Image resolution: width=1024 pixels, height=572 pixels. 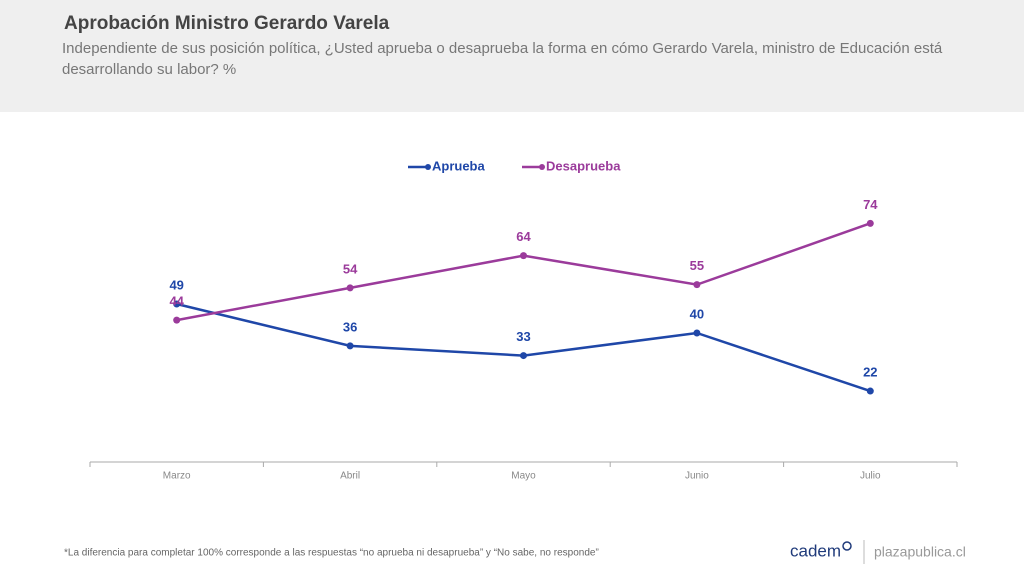 What do you see at coordinates (350, 326) in the screenshot?
I see `value-label: 36` at bounding box center [350, 326].